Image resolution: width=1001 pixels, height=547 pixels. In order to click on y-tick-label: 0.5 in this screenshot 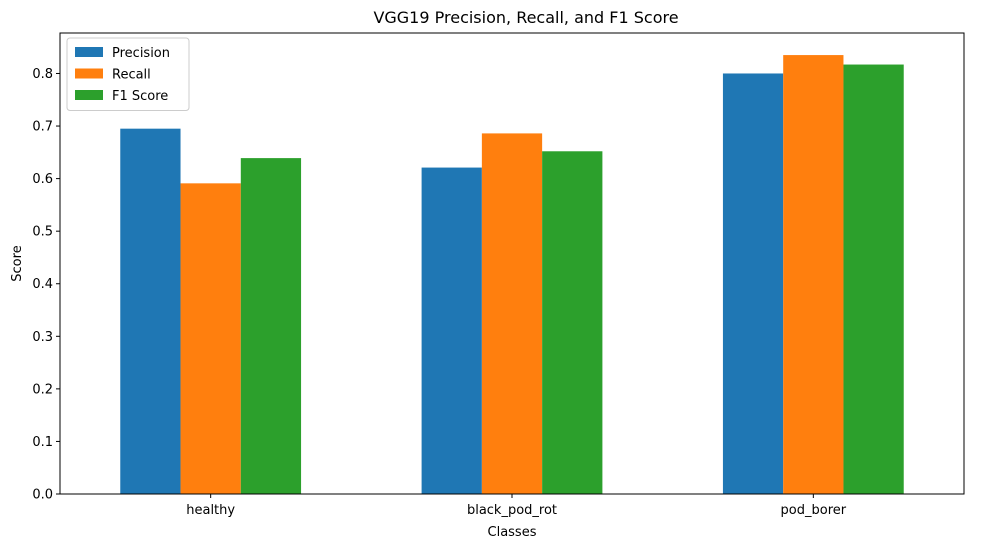, I will do `click(42, 232)`.